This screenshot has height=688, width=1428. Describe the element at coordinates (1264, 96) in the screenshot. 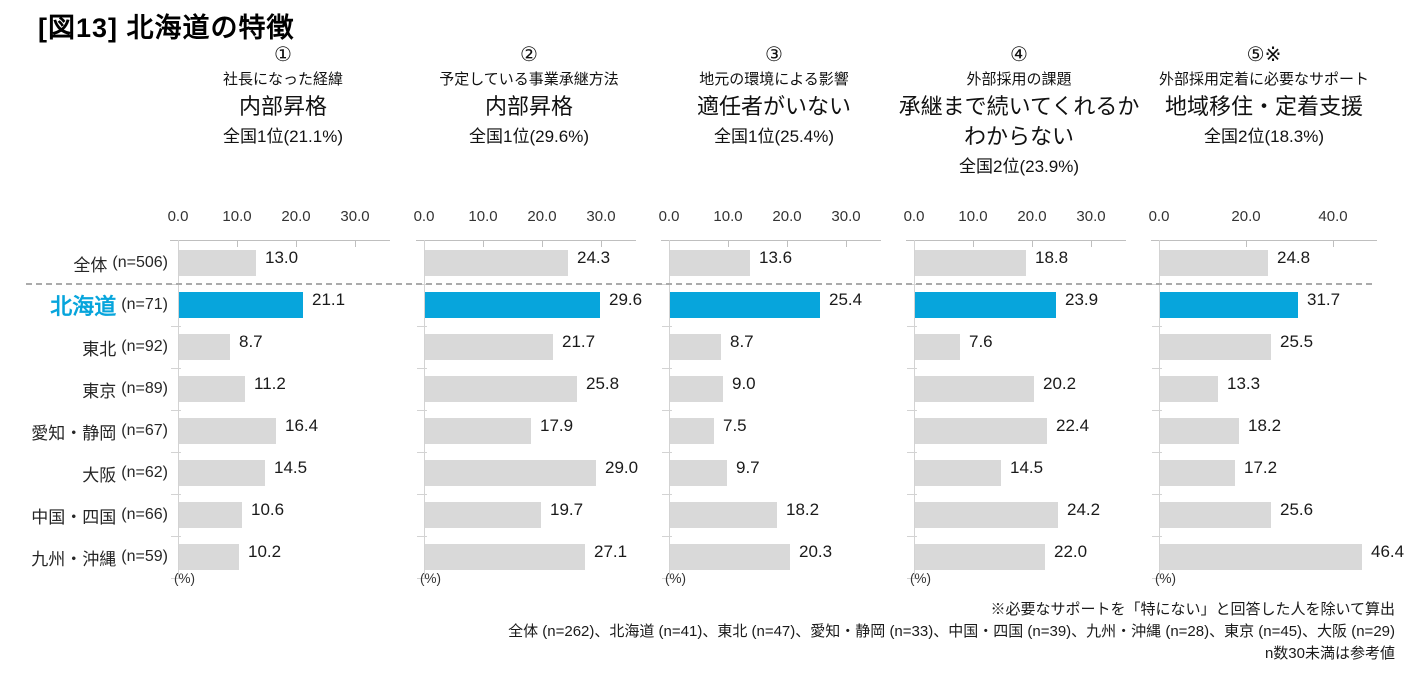

I see `panel-header: ⑤※ 外部採用定着に必要なサポート 地域移住・定着支援 全国2位(18.3%)` at that location.